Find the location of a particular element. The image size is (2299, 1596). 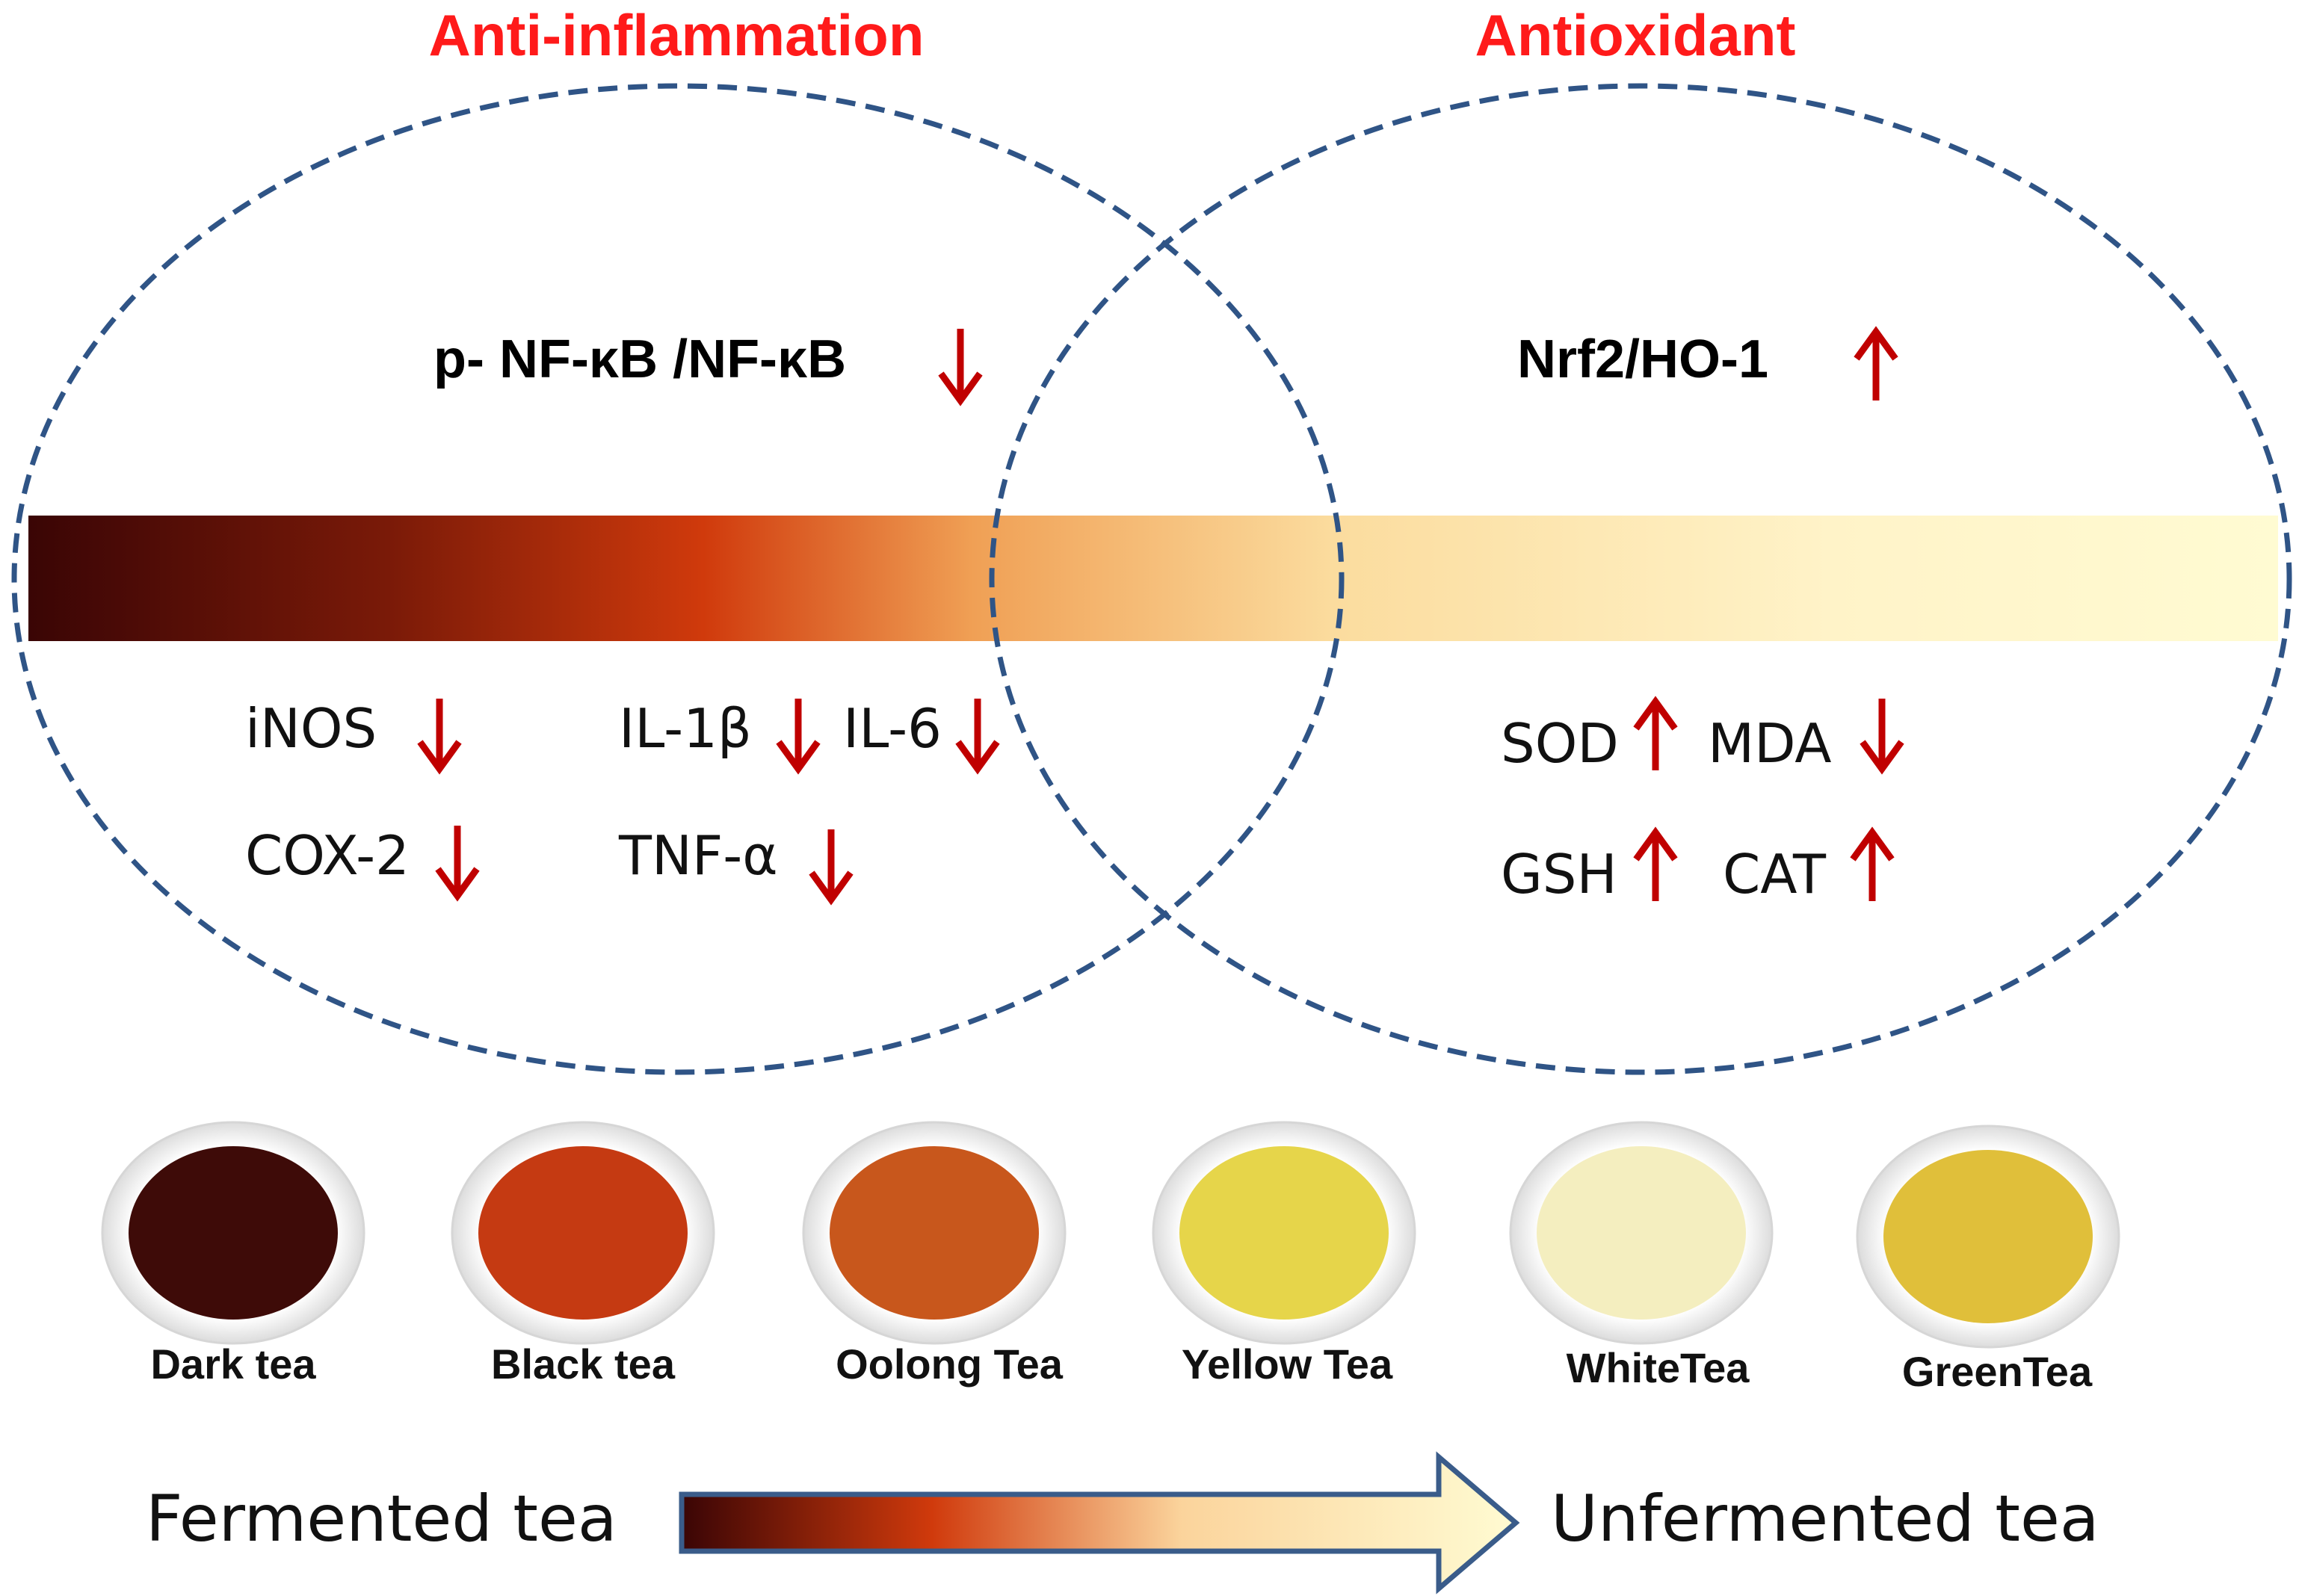

marker-cox2: COX-2 is located at coordinates (327, 855).